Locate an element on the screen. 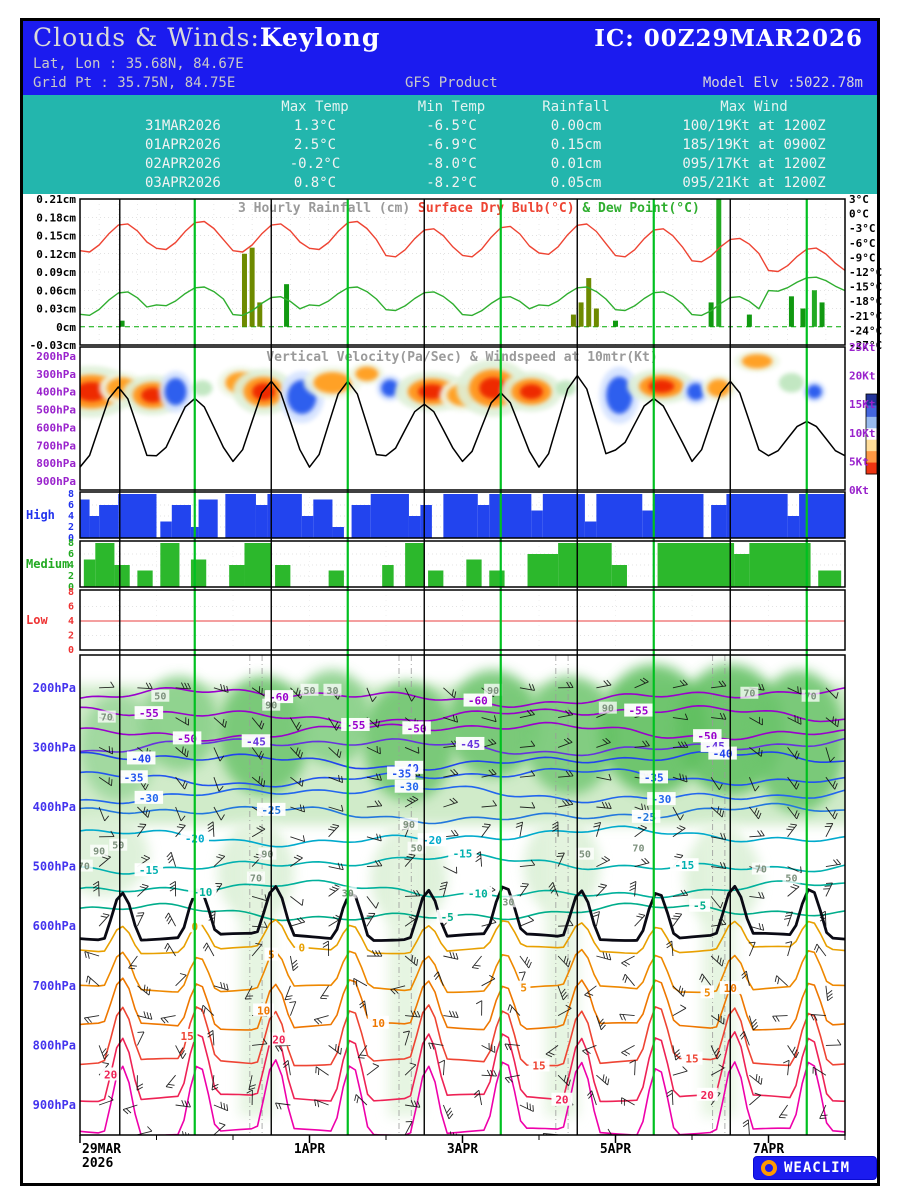 This screenshot has height=1200, width=900. panel-border is located at coordinates (462, 620).